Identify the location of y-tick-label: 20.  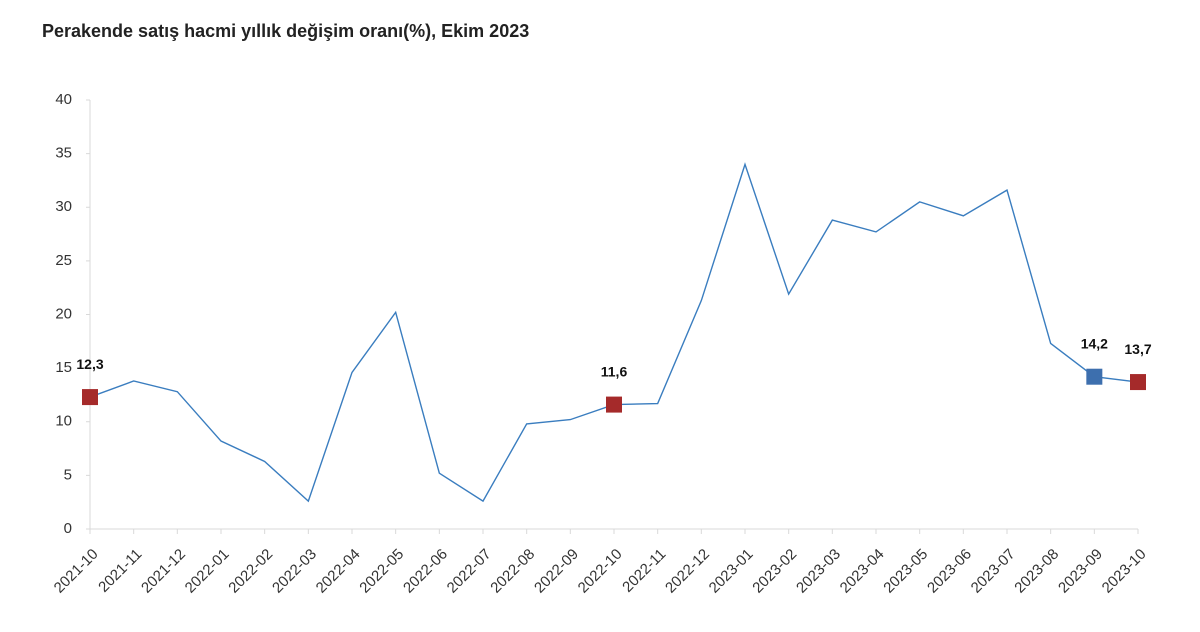
(63, 313).